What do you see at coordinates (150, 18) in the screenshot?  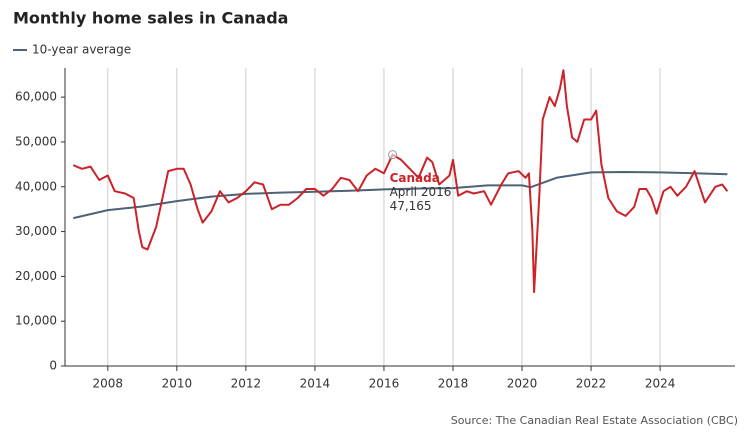 I see `chart-title: Monthly home sales in Canada` at bounding box center [150, 18].